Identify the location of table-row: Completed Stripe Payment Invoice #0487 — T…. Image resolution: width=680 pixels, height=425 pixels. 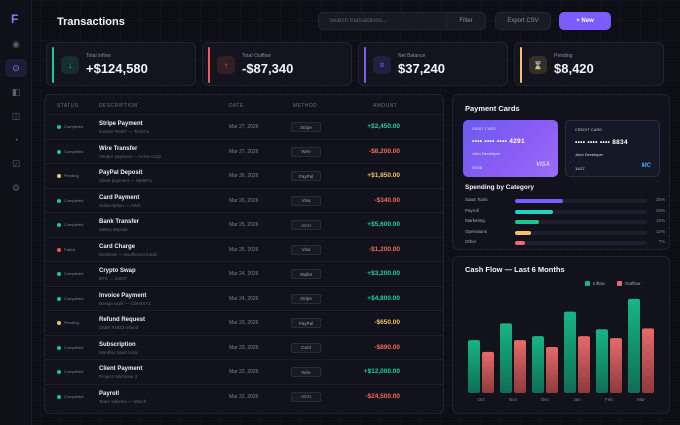
(244, 126).